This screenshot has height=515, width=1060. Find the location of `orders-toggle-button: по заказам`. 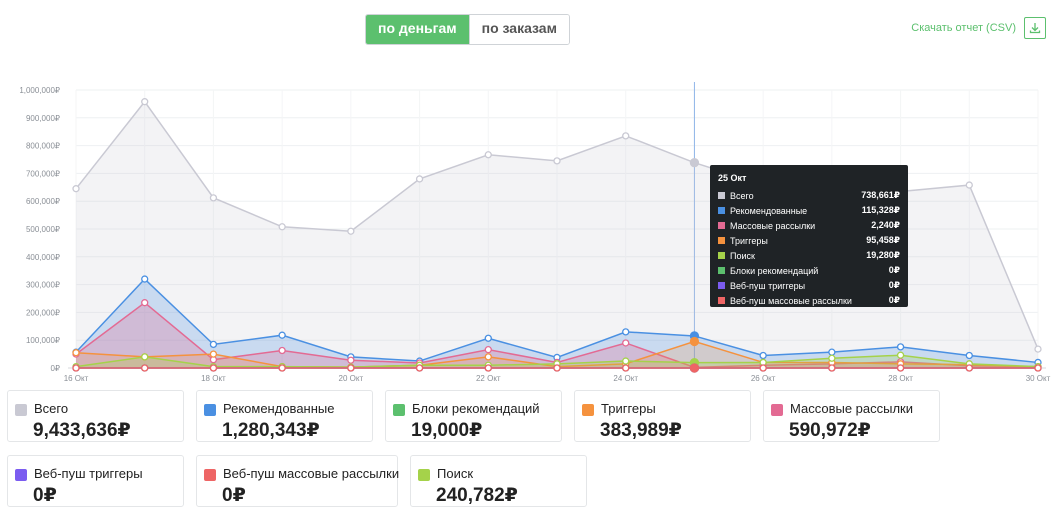

orders-toggle-button: по заказам is located at coordinates (518, 29).